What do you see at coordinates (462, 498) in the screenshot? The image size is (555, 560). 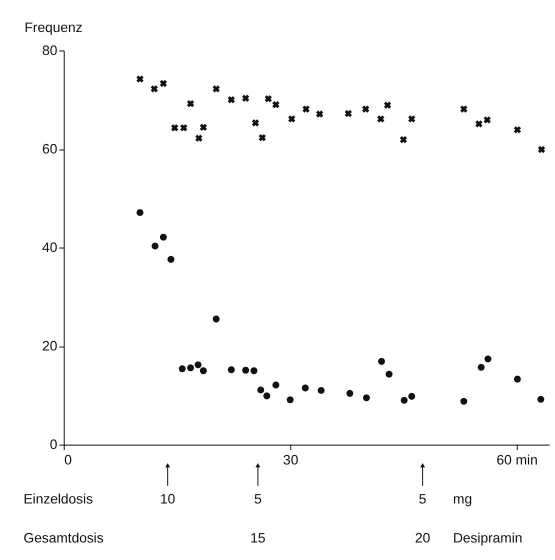 I see `text: mg` at bounding box center [462, 498].